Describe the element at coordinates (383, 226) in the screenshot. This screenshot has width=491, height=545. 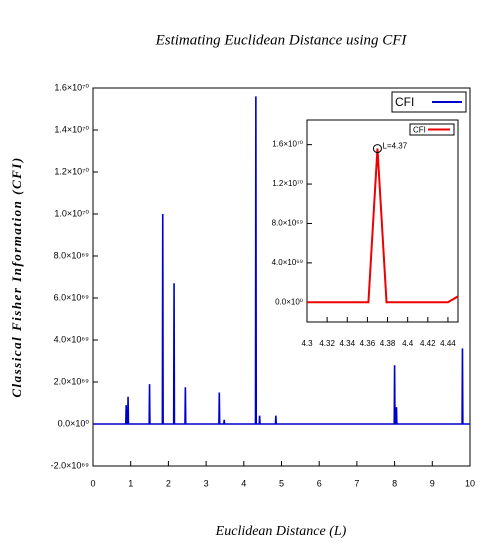
I see `data-line` at that location.